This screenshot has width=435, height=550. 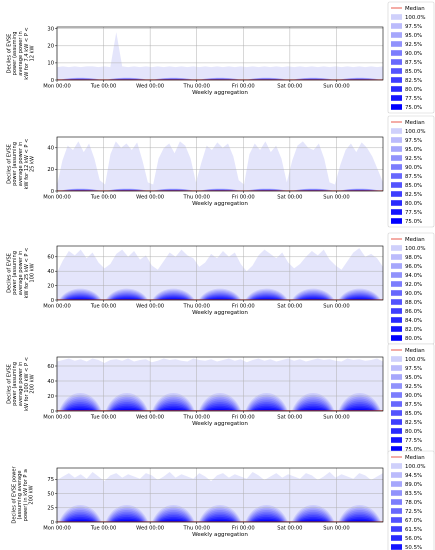 I want to click on legend-label: 80.0%, so click(x=413, y=432).